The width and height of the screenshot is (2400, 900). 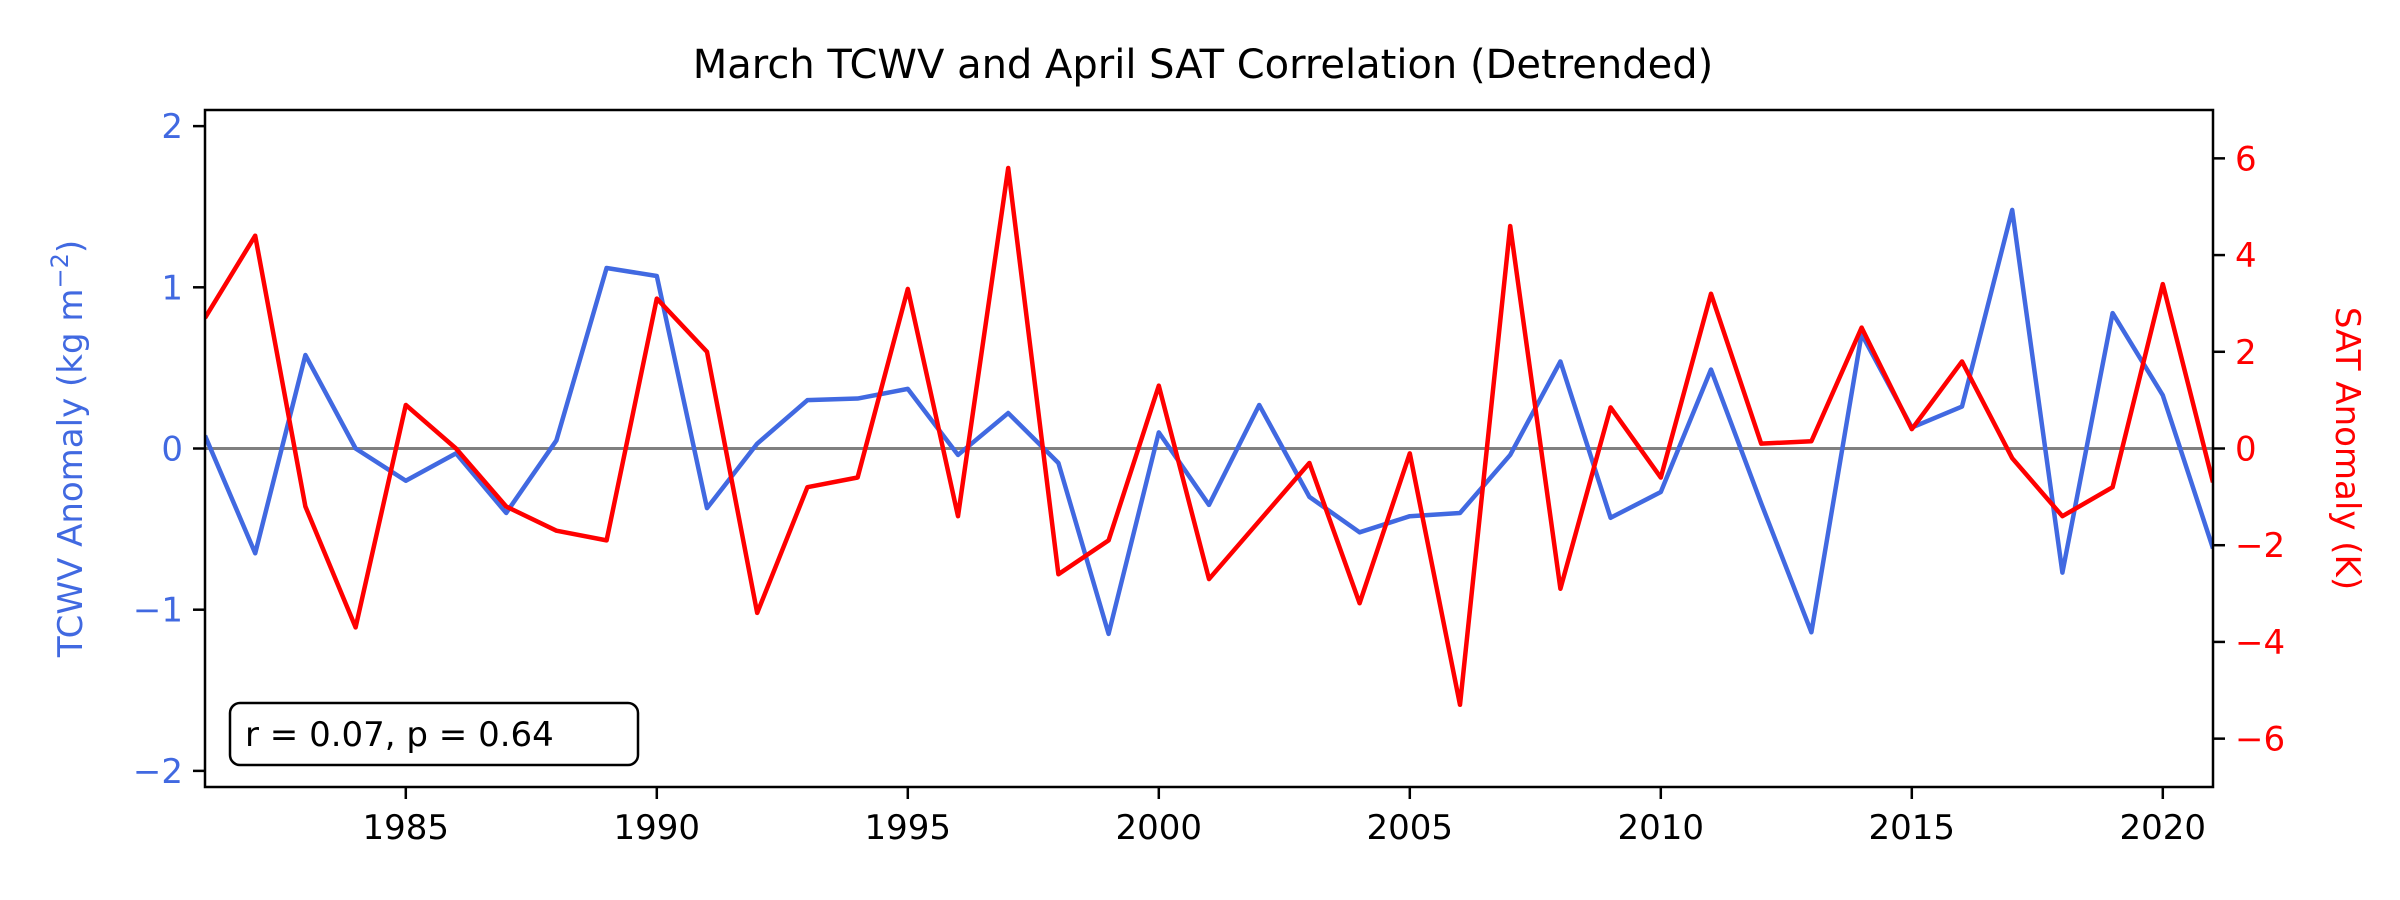 What do you see at coordinates (1410, 828) in the screenshot?
I see `x-tick-label: 2005` at bounding box center [1410, 828].